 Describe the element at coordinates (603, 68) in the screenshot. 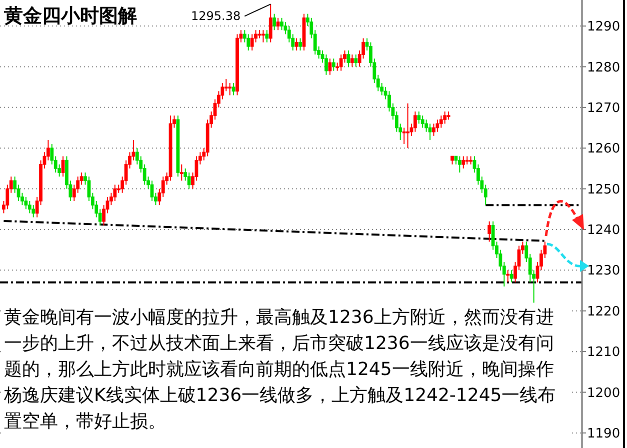

I see `y-tick-label: 1280` at that location.